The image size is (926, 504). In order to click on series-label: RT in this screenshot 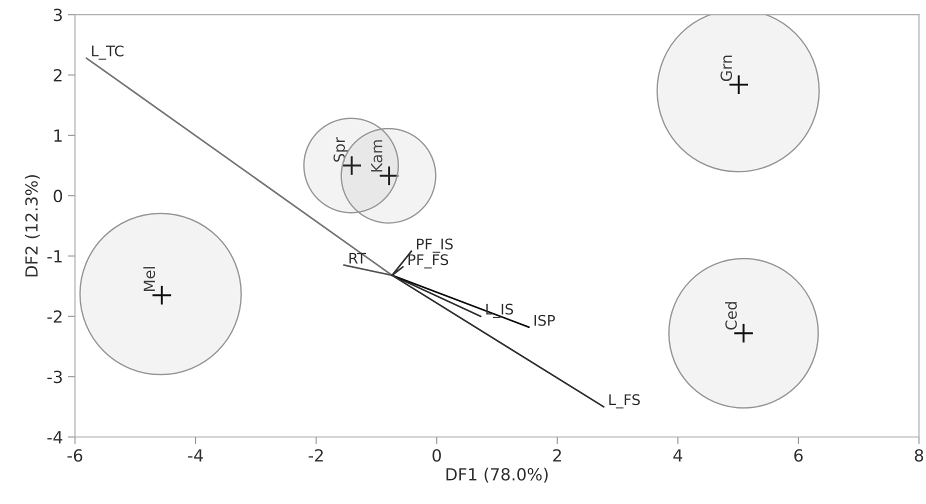, I will do `click(357, 258)`.